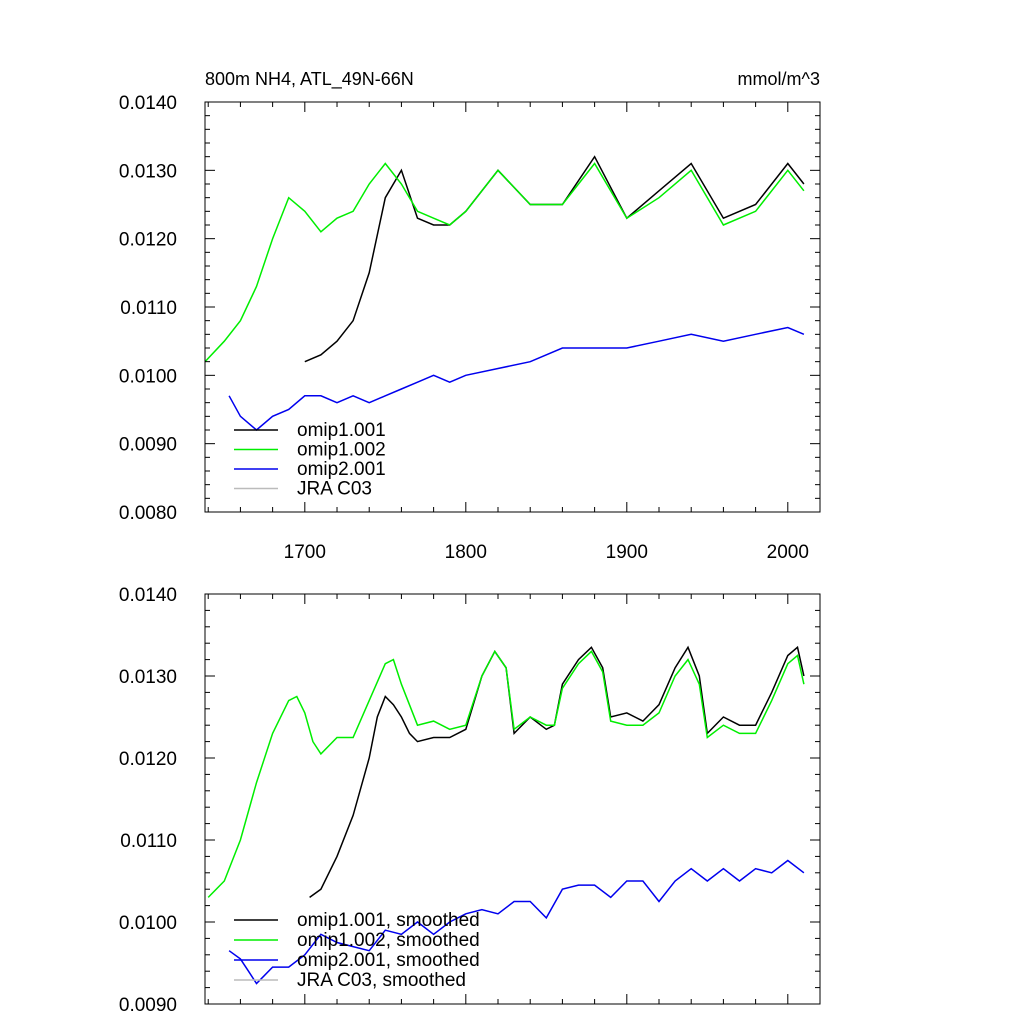  Describe the element at coordinates (388, 940) in the screenshot. I see `bottom-legend-label-1: omip1.002, smoothed` at that location.